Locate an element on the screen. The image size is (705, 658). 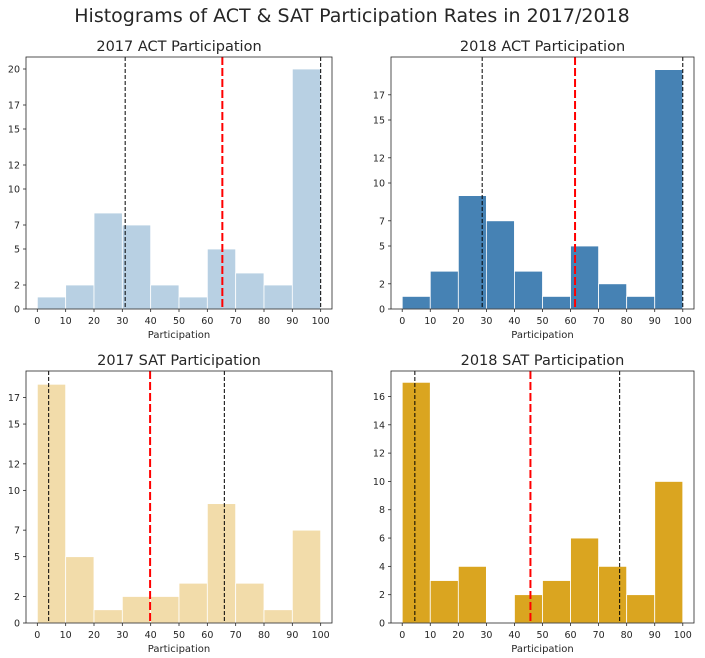
y-tick-label: 14 is located at coordinates (379, 425).